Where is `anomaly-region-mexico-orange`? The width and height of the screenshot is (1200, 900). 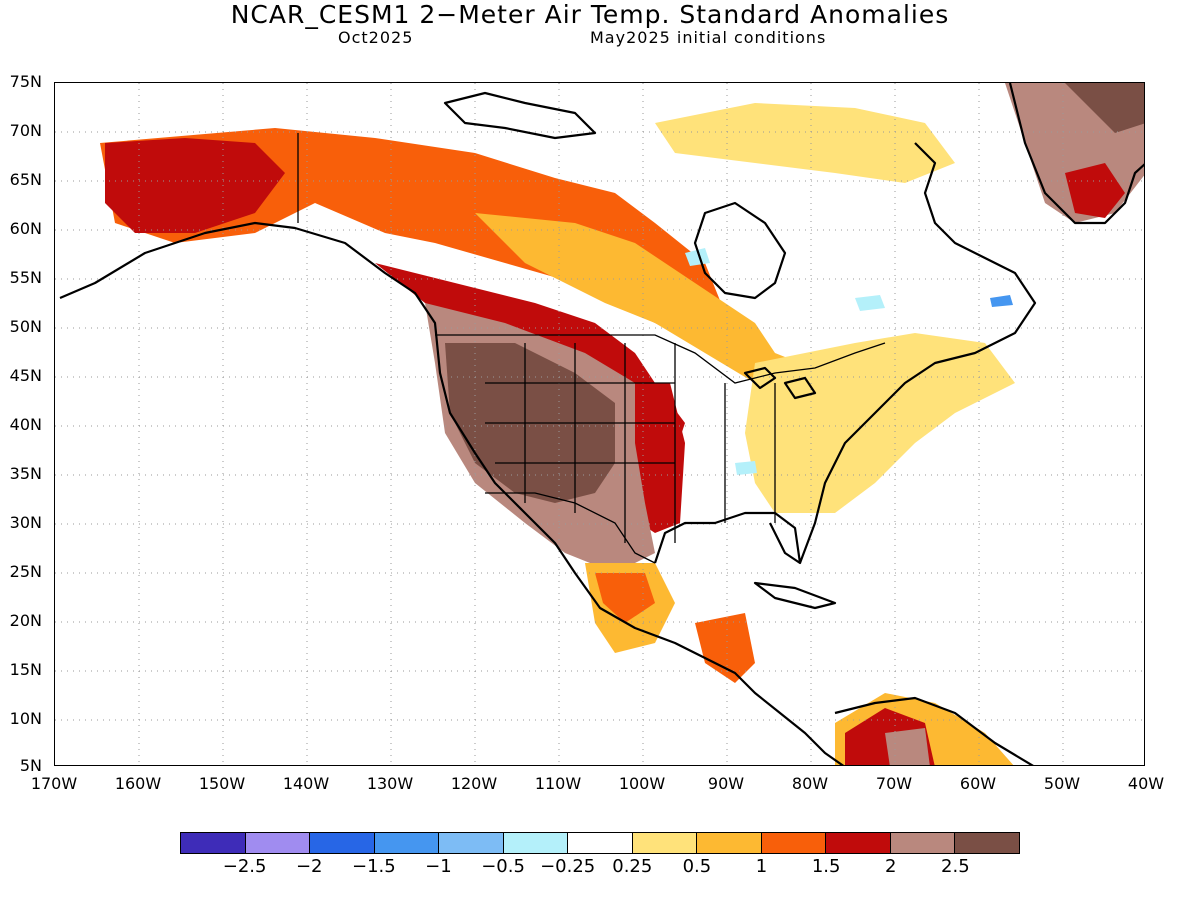
anomaly-region-mexico-orange is located at coordinates (625, 598).